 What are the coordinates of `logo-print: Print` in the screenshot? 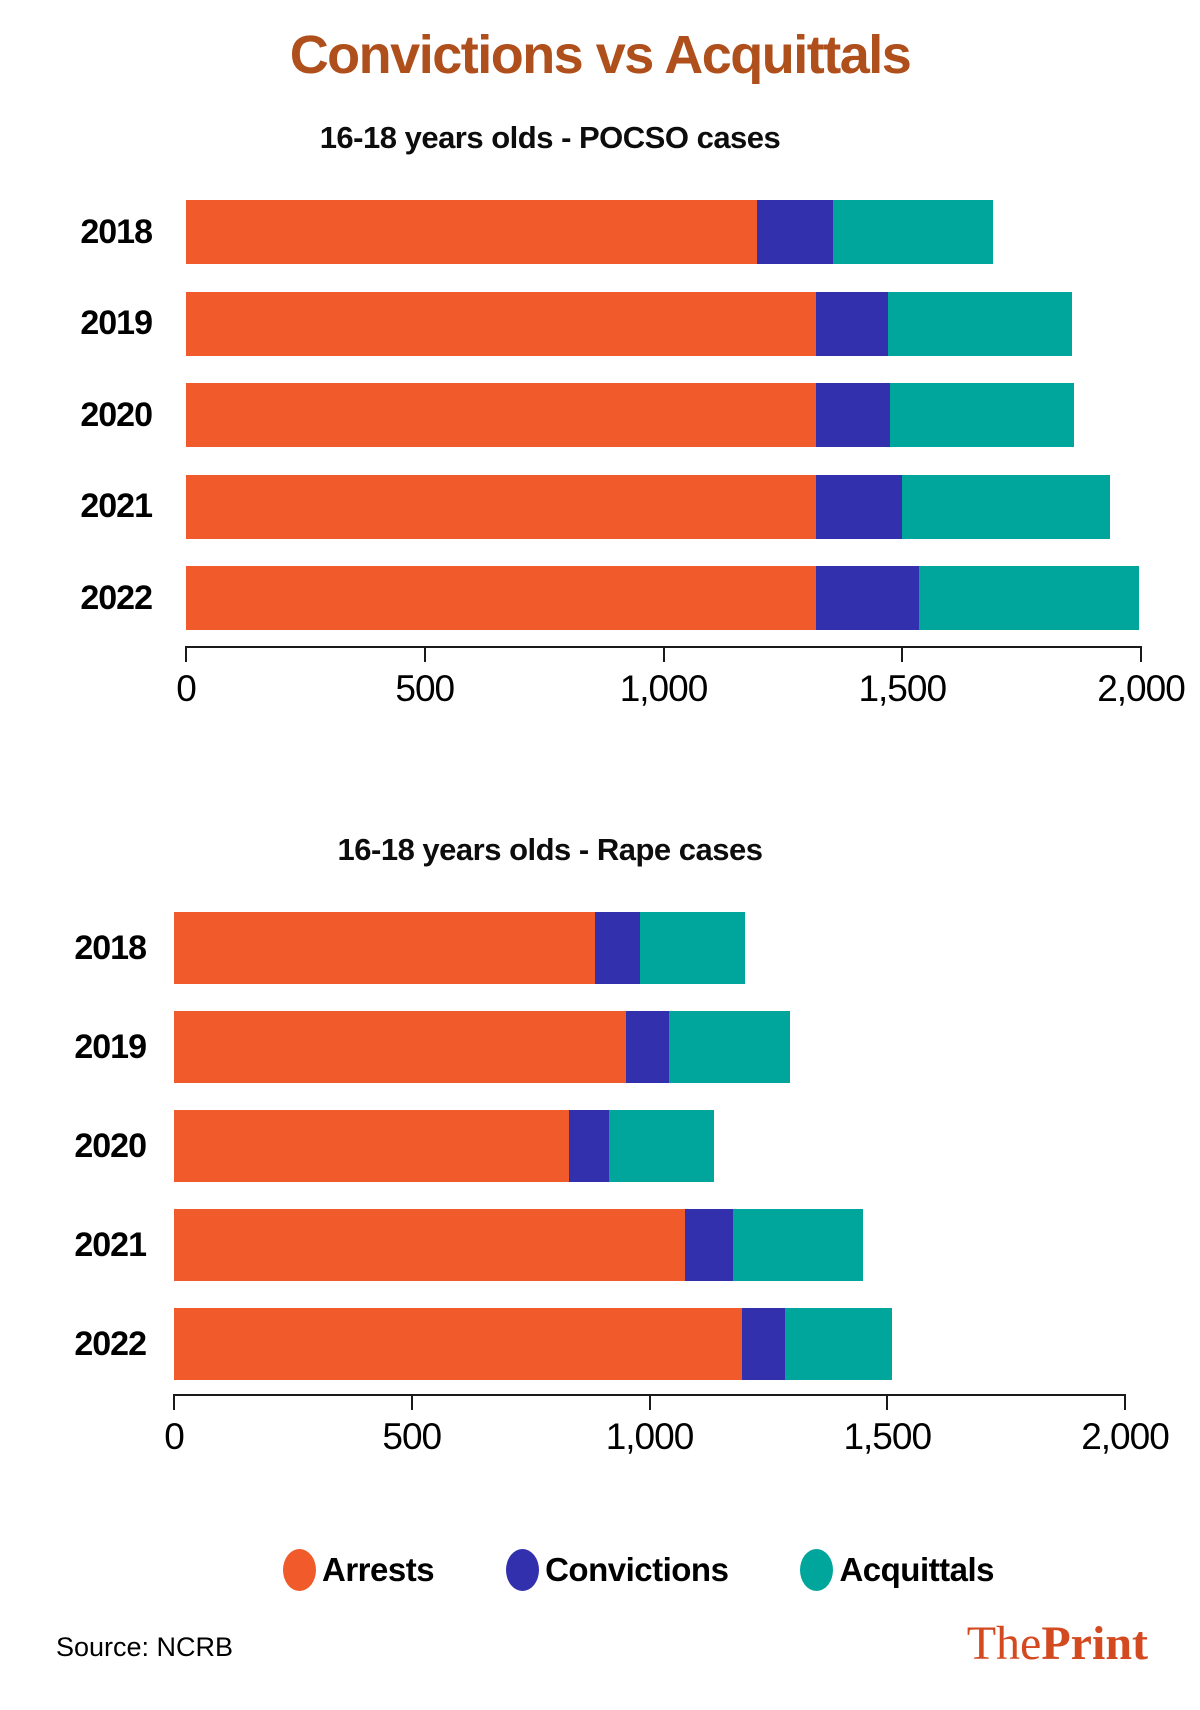 It's located at (1094, 1643).